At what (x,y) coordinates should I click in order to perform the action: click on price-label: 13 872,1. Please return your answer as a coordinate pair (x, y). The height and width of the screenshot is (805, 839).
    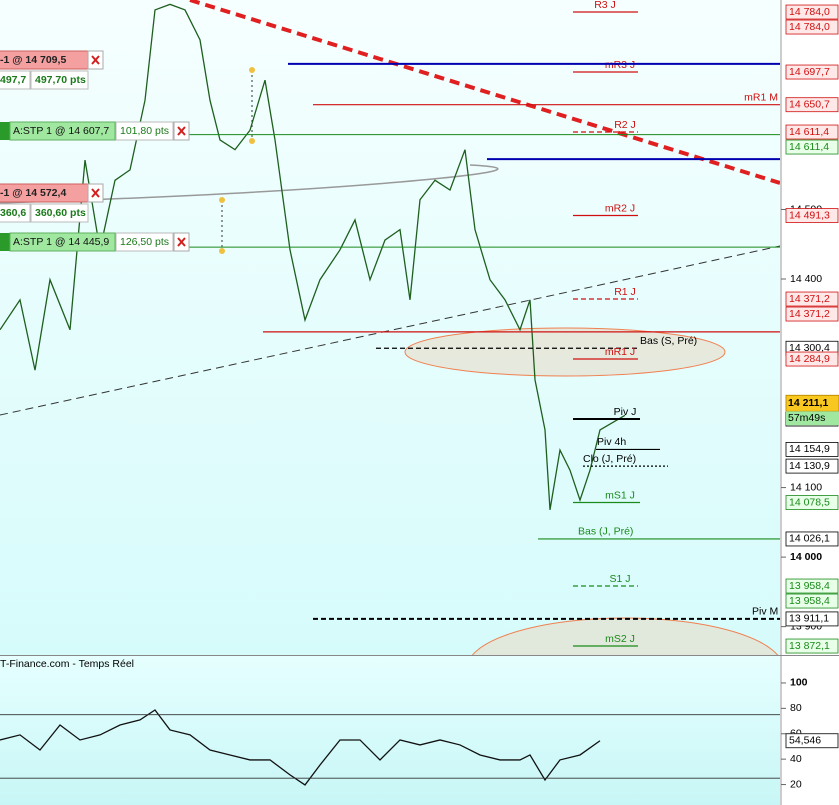
    Looking at the image, I should click on (809, 646).